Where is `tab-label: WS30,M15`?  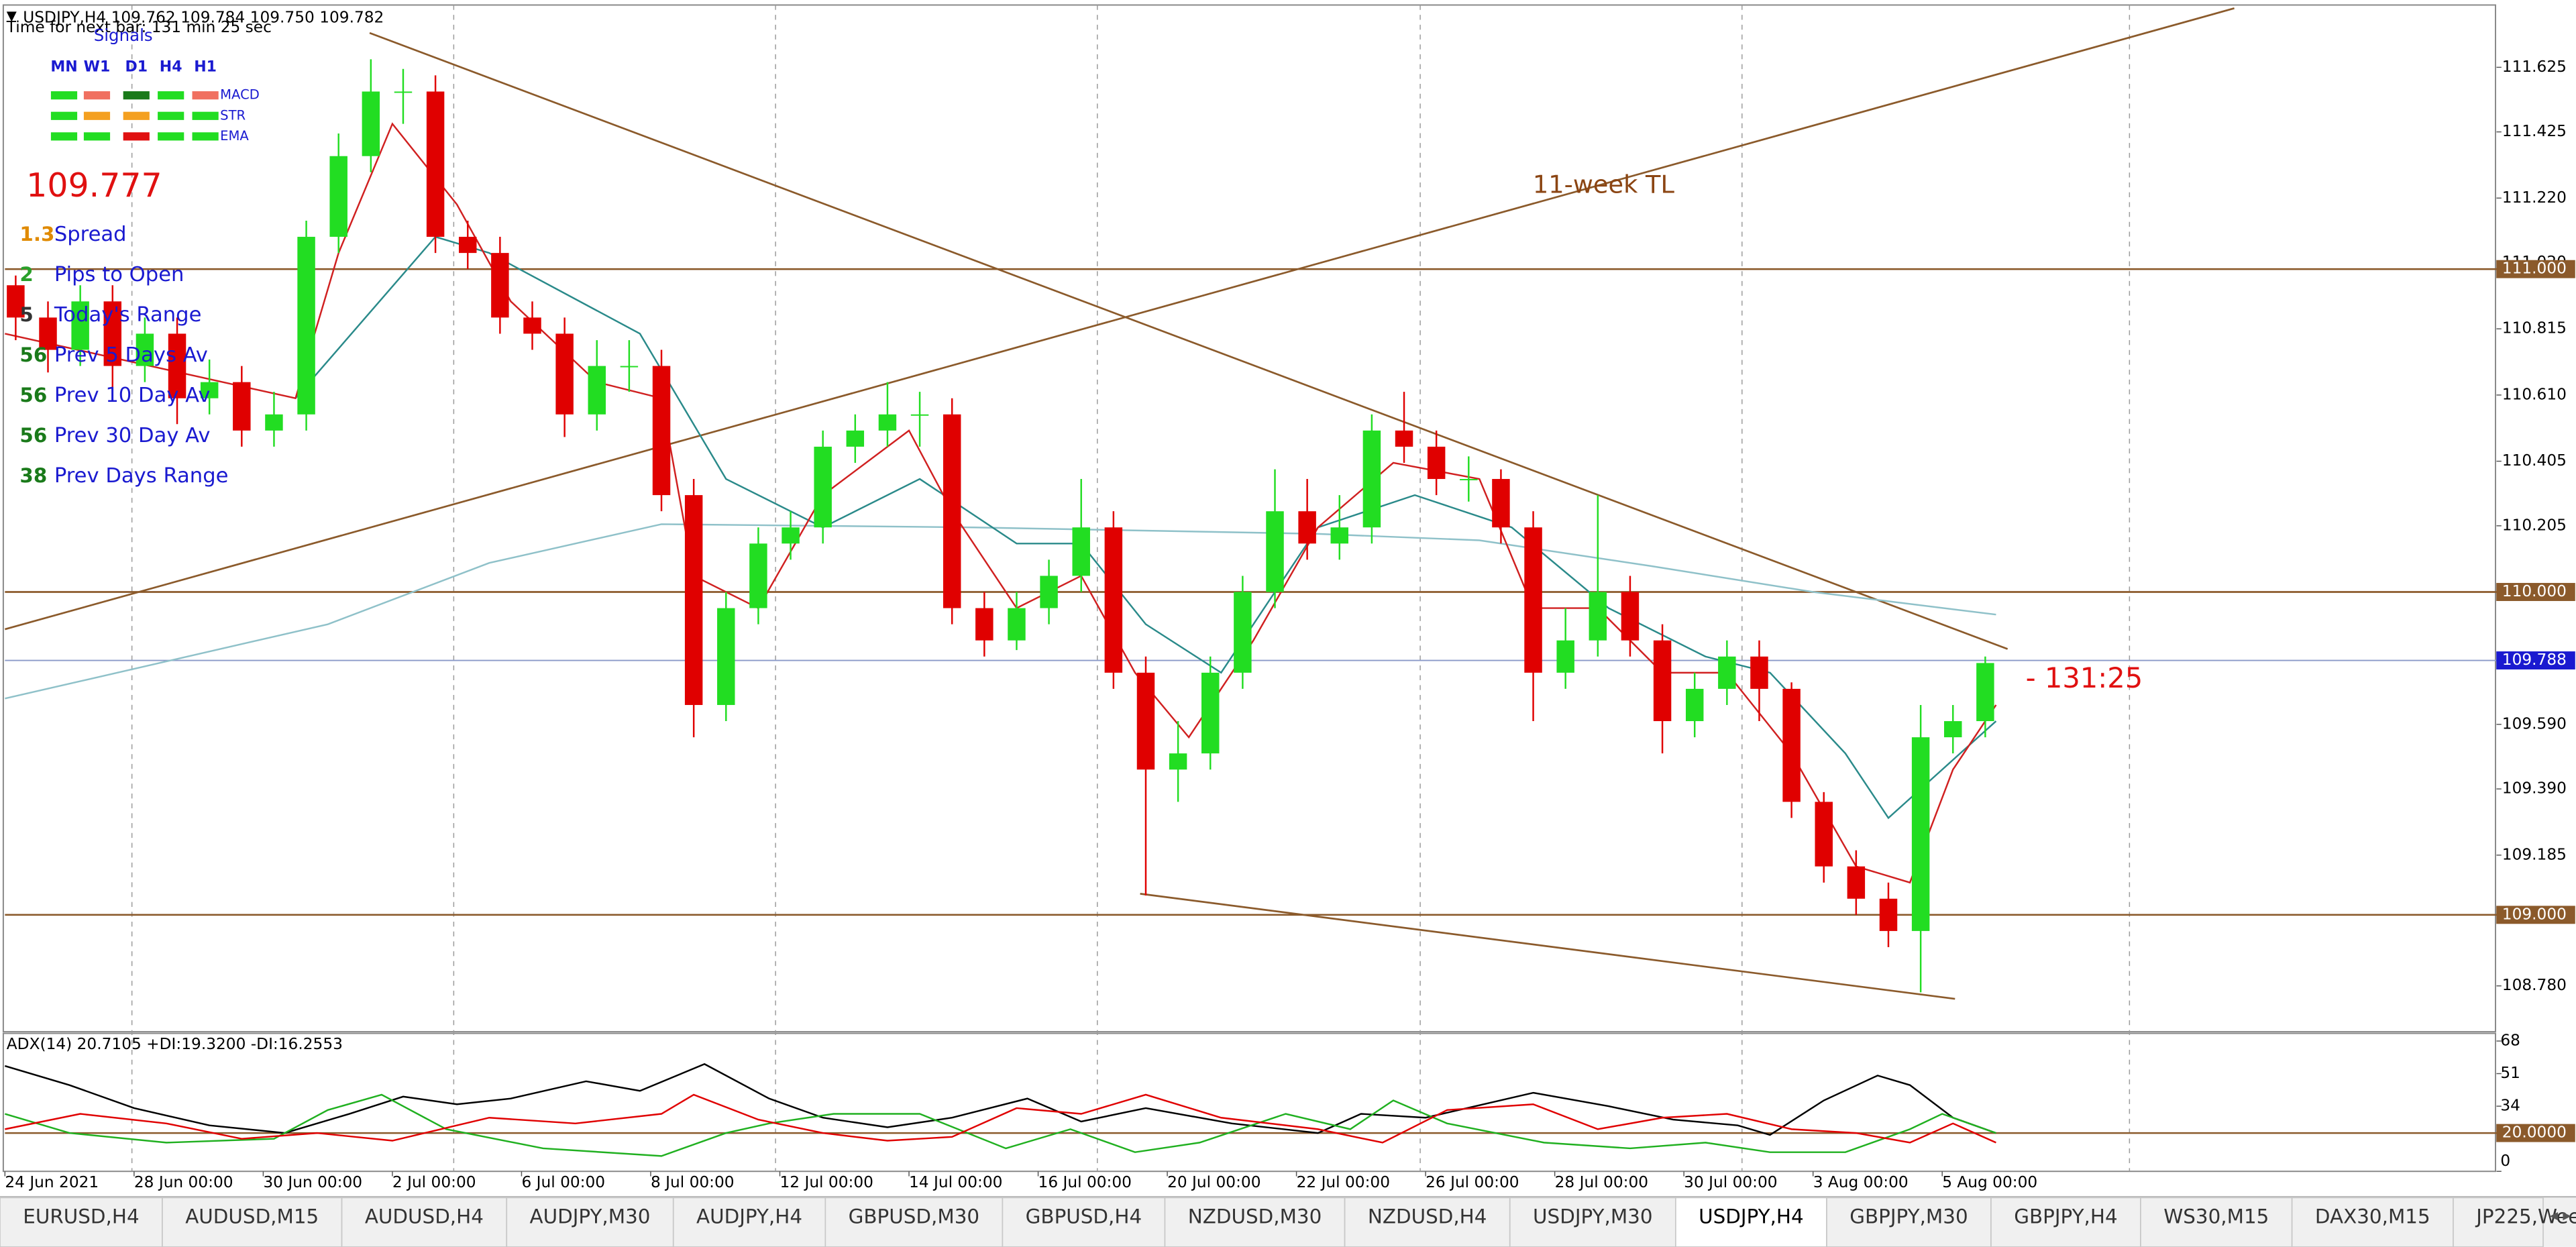
tab-label: WS30,M15 is located at coordinates (2216, 1216).